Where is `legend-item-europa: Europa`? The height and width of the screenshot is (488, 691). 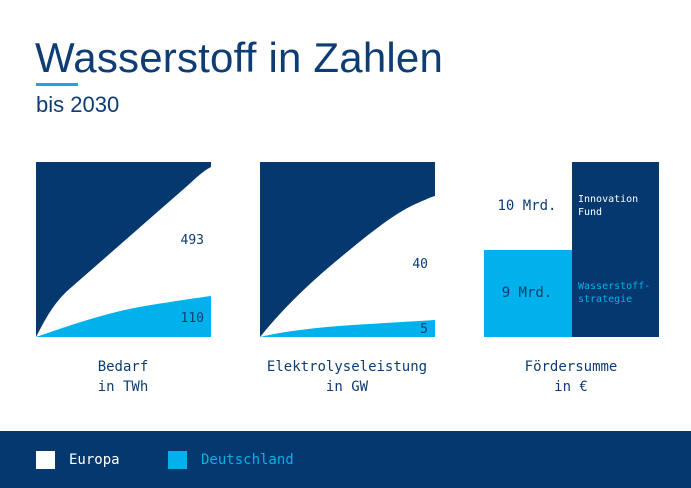 legend-item-europa: Europa is located at coordinates (78, 460).